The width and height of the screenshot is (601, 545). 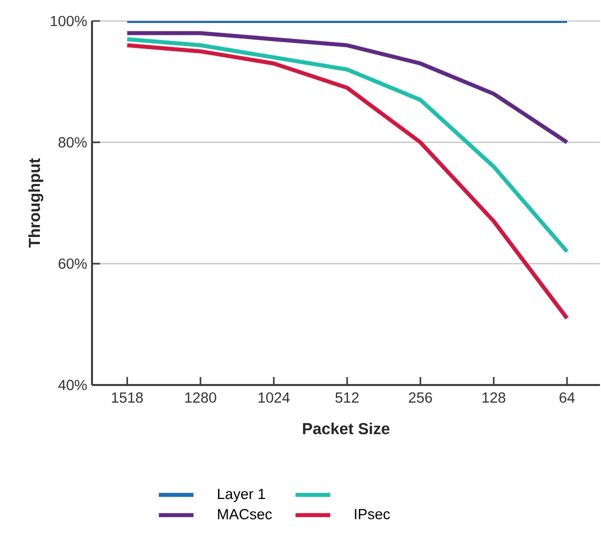 I want to click on y-tick-label: 40%, so click(x=72, y=385).